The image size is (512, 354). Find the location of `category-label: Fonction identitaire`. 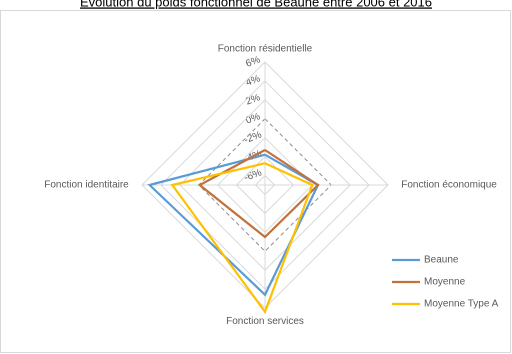

category-label: Fonction identitaire is located at coordinates (86, 185).